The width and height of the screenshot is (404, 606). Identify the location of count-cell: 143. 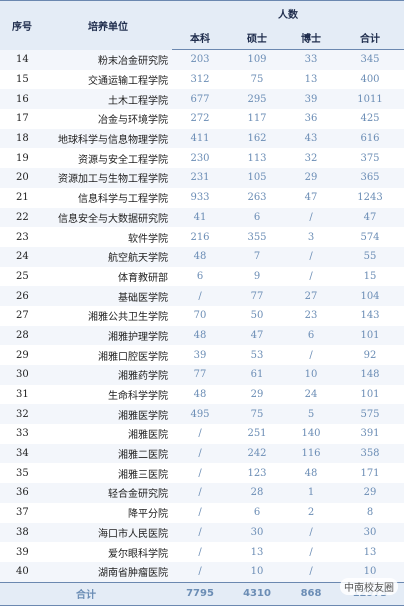
(370, 316).